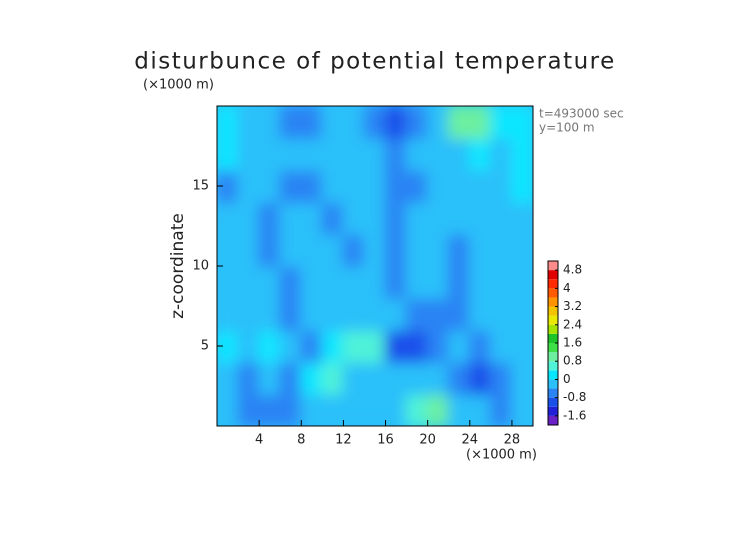  Describe the element at coordinates (567, 288) in the screenshot. I see `colorbar-tick-label: 4` at that location.